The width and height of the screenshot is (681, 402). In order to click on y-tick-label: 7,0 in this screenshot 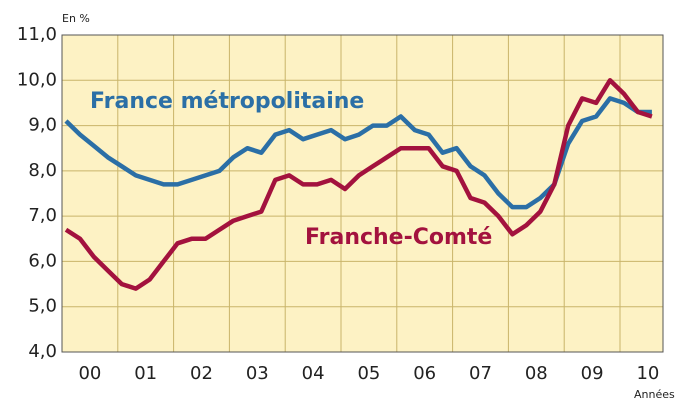, I will do `click(42, 215)`.